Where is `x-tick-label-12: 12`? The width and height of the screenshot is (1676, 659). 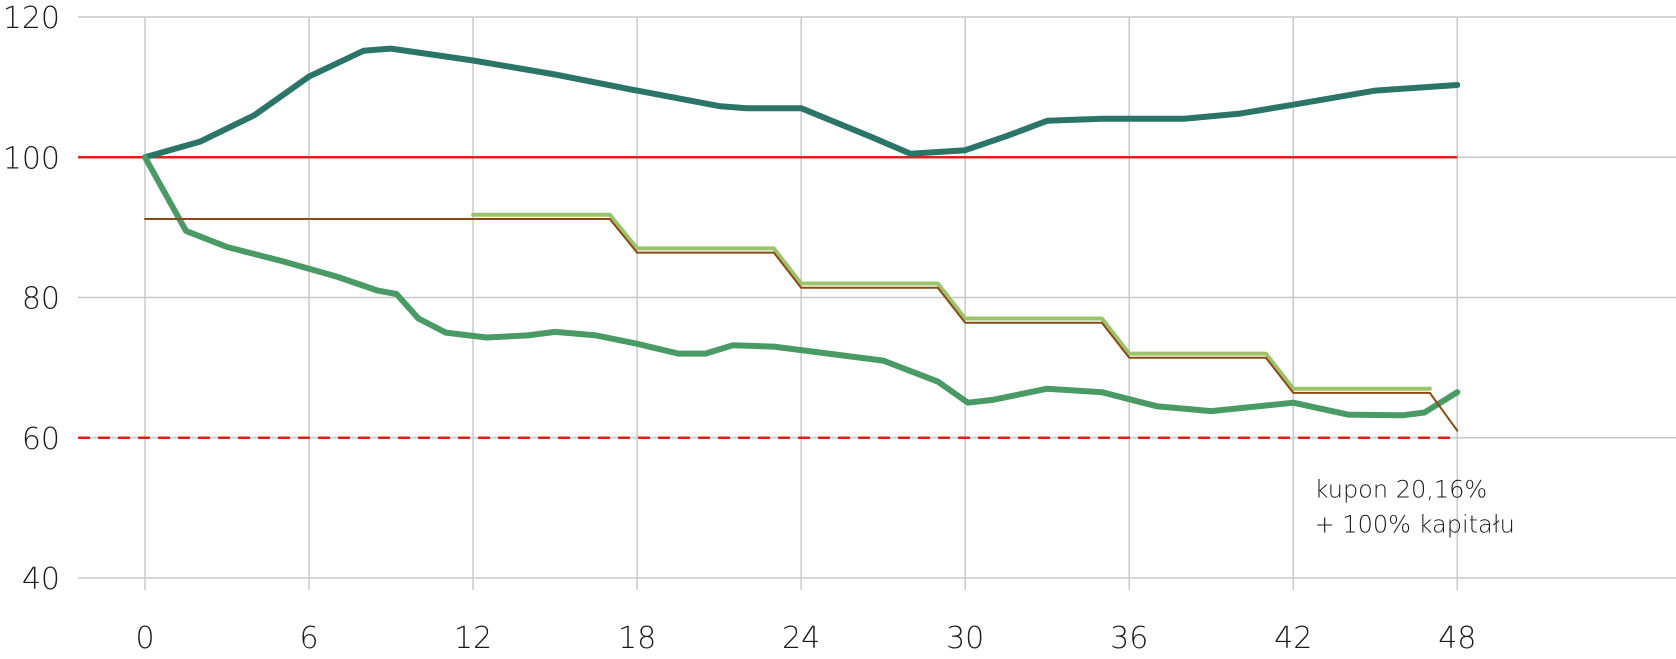
x-tick-label-12: 12 is located at coordinates (473, 638).